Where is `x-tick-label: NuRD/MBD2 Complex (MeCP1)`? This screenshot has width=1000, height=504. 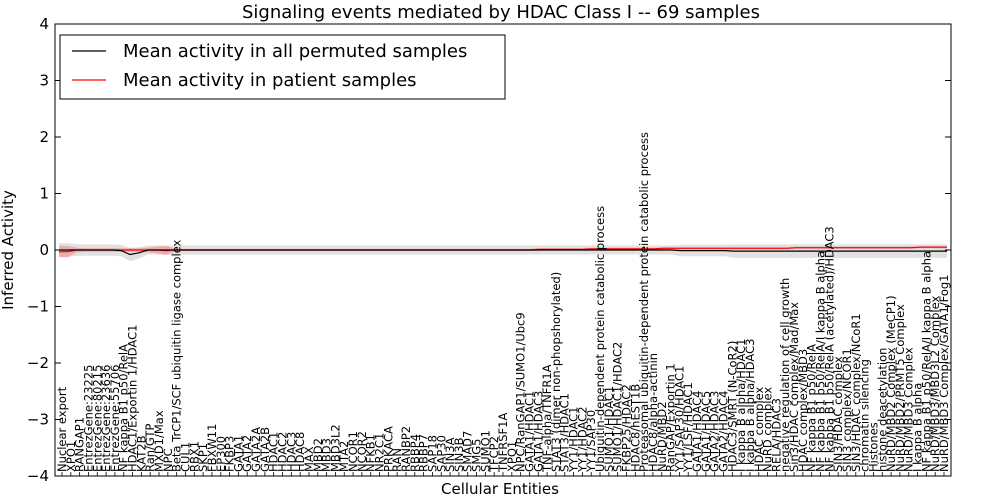 x-tick-label: NuRD/MBD2 Complex (MeCP1) is located at coordinates (891, 383).